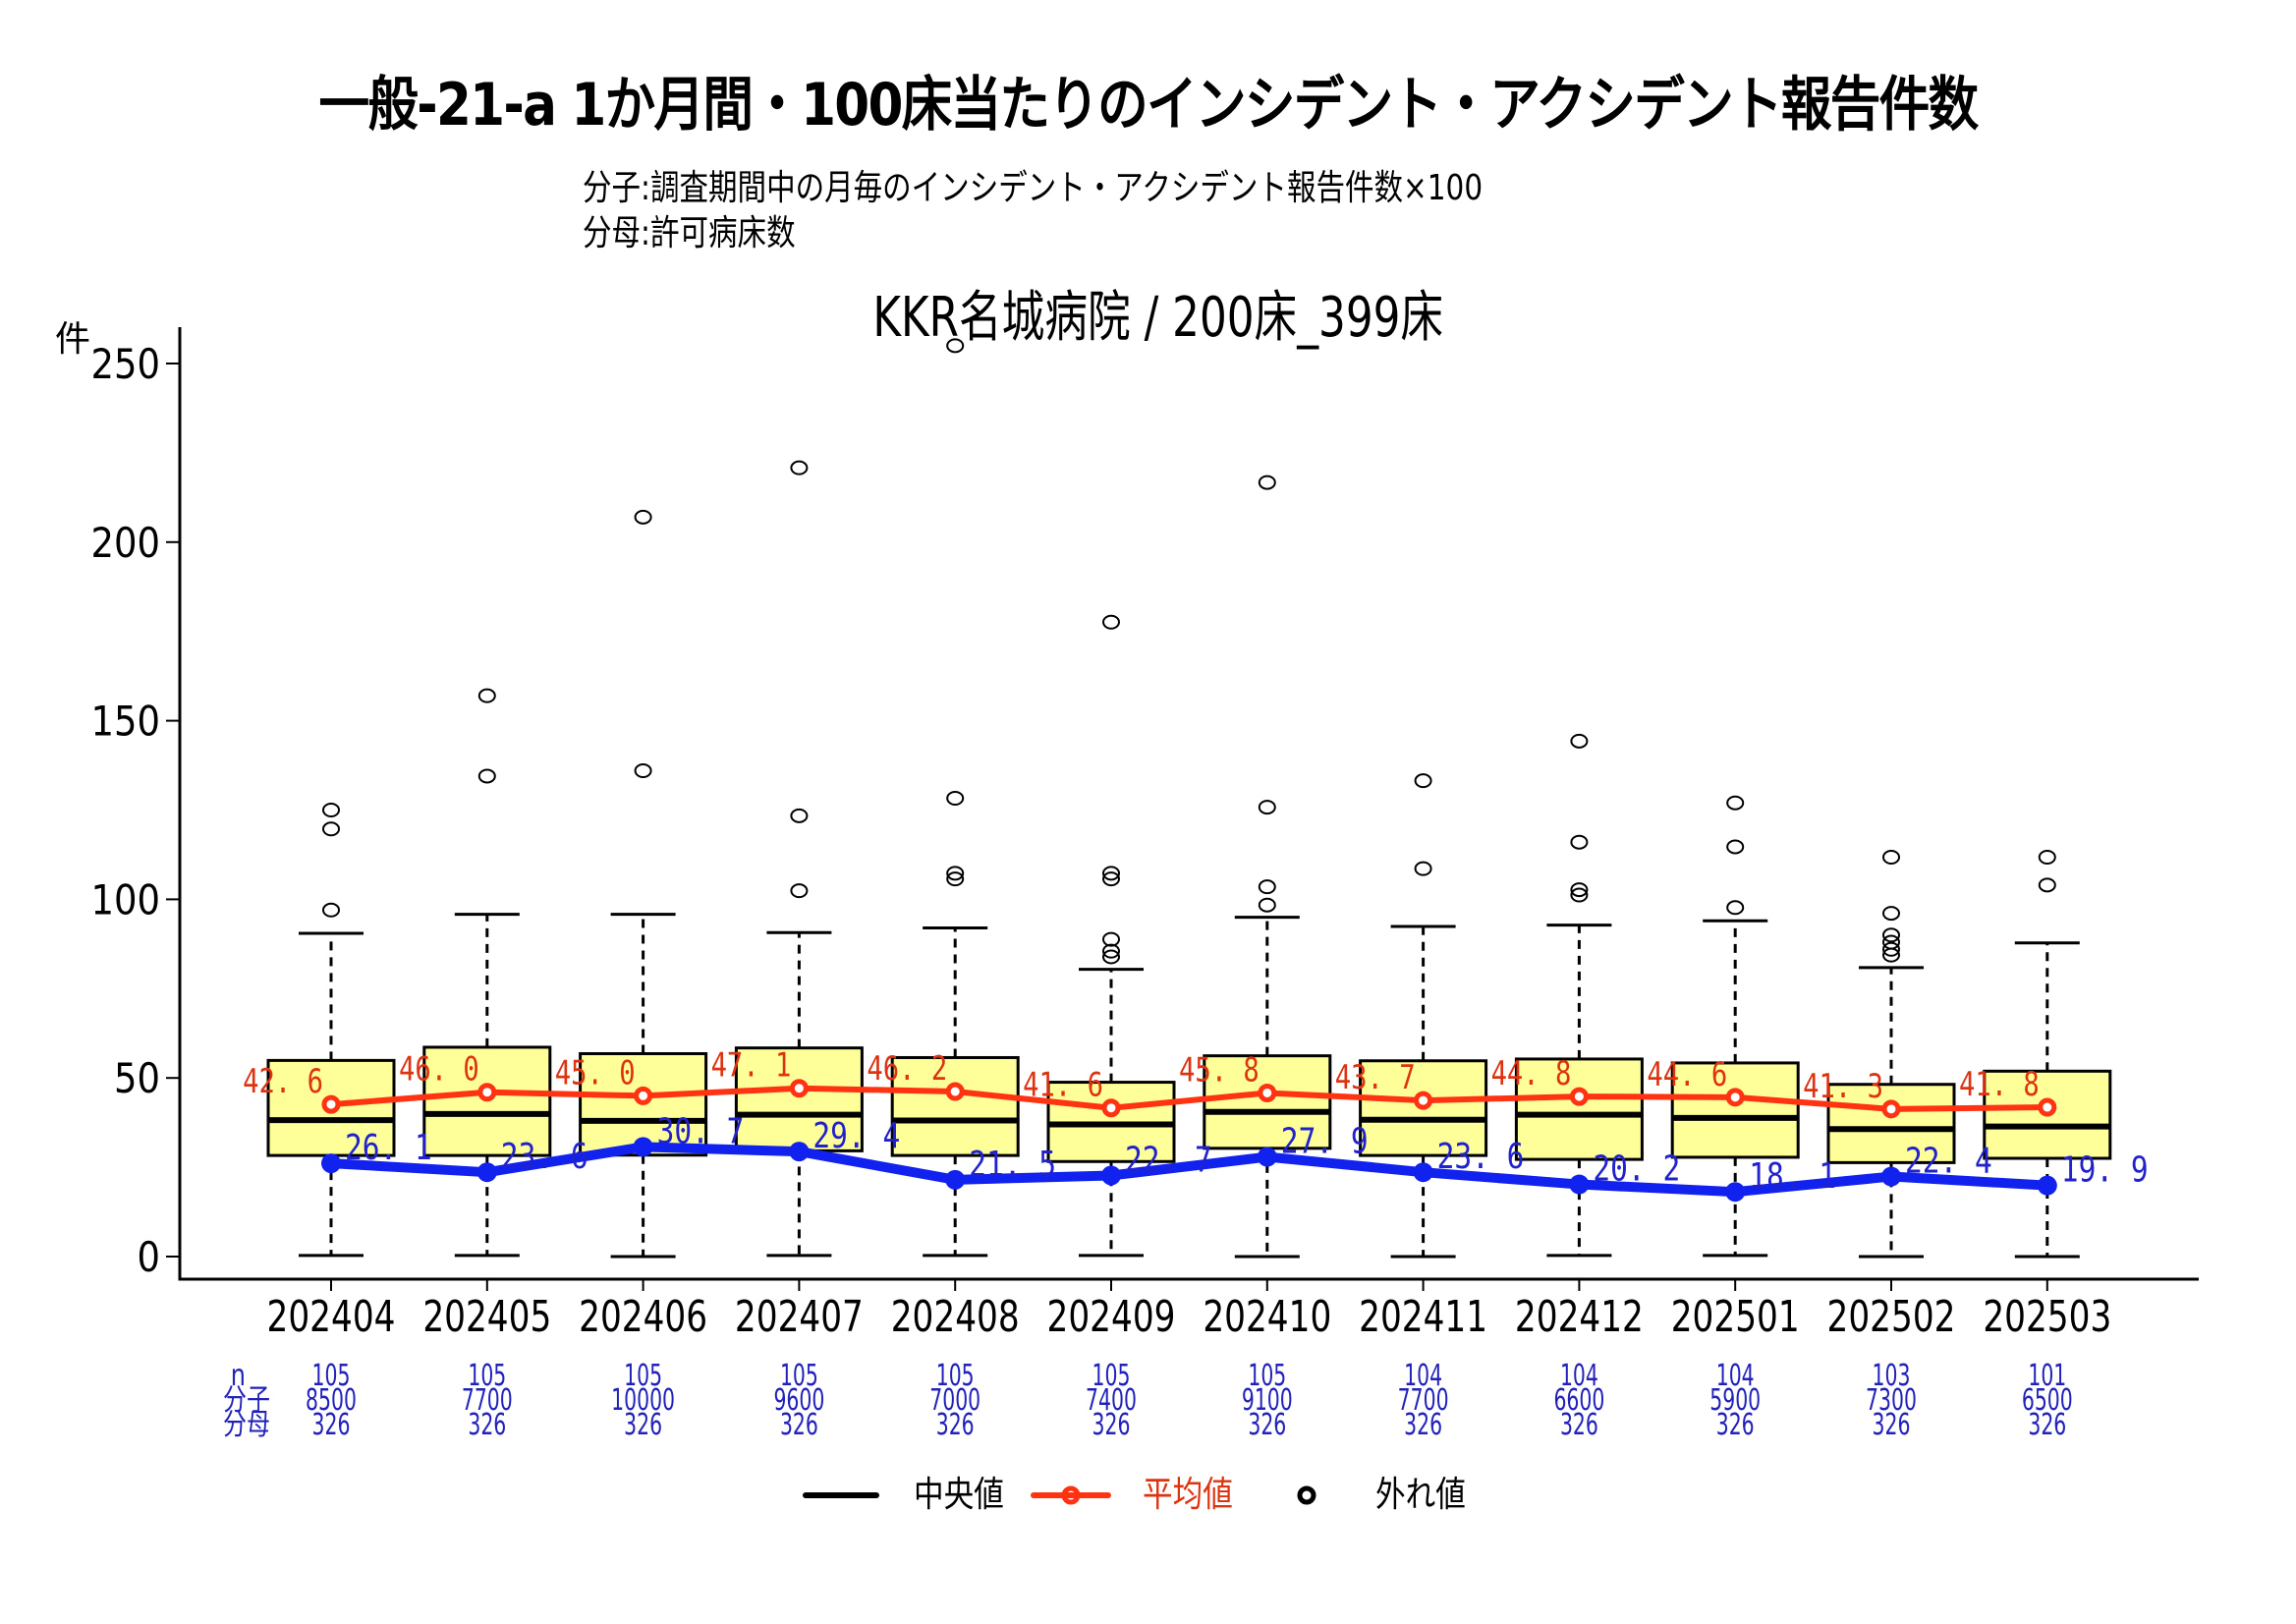  I want to click on legend-outlier-swatch, so click(1306, 1495).